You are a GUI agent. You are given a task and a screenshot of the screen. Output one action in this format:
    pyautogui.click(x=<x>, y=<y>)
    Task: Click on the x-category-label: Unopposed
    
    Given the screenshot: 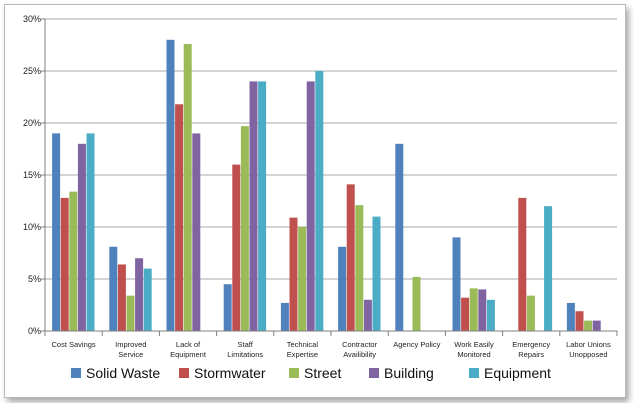 What is the action you would take?
    pyautogui.click(x=588, y=354)
    